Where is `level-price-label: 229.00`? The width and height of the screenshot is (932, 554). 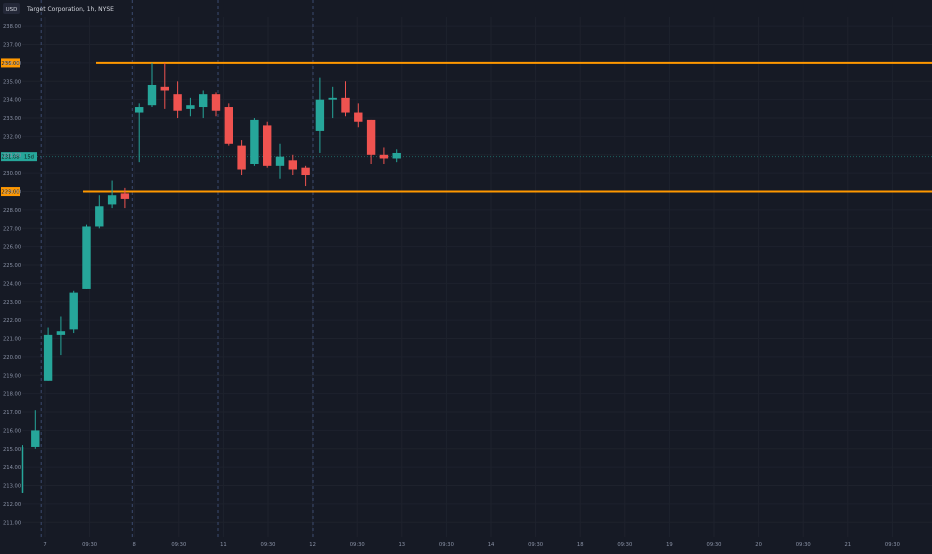
level-price-label: 229.00 is located at coordinates (10, 193).